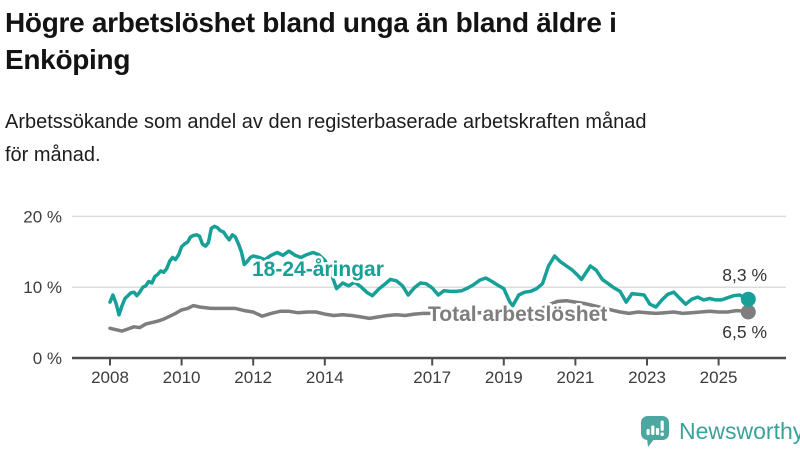 The height and width of the screenshot is (450, 800). Describe the element at coordinates (325, 377) in the screenshot. I see `x-axis-tick-label: 2014` at that location.